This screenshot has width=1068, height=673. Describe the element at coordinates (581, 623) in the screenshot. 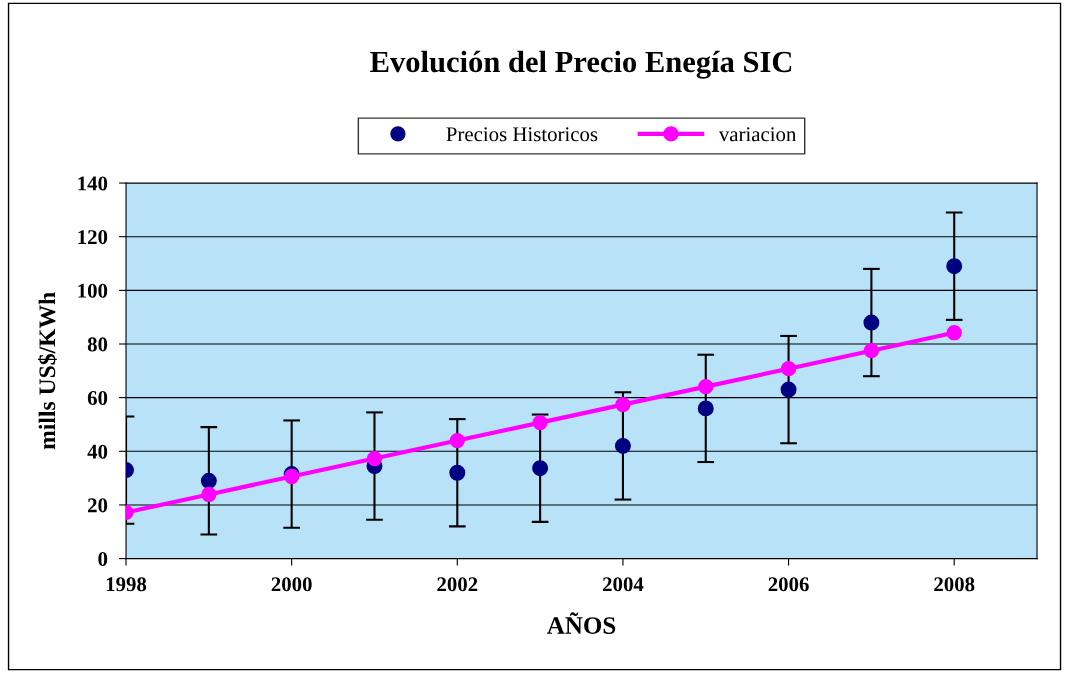

I see `x-axis-title: AÑOS` at that location.